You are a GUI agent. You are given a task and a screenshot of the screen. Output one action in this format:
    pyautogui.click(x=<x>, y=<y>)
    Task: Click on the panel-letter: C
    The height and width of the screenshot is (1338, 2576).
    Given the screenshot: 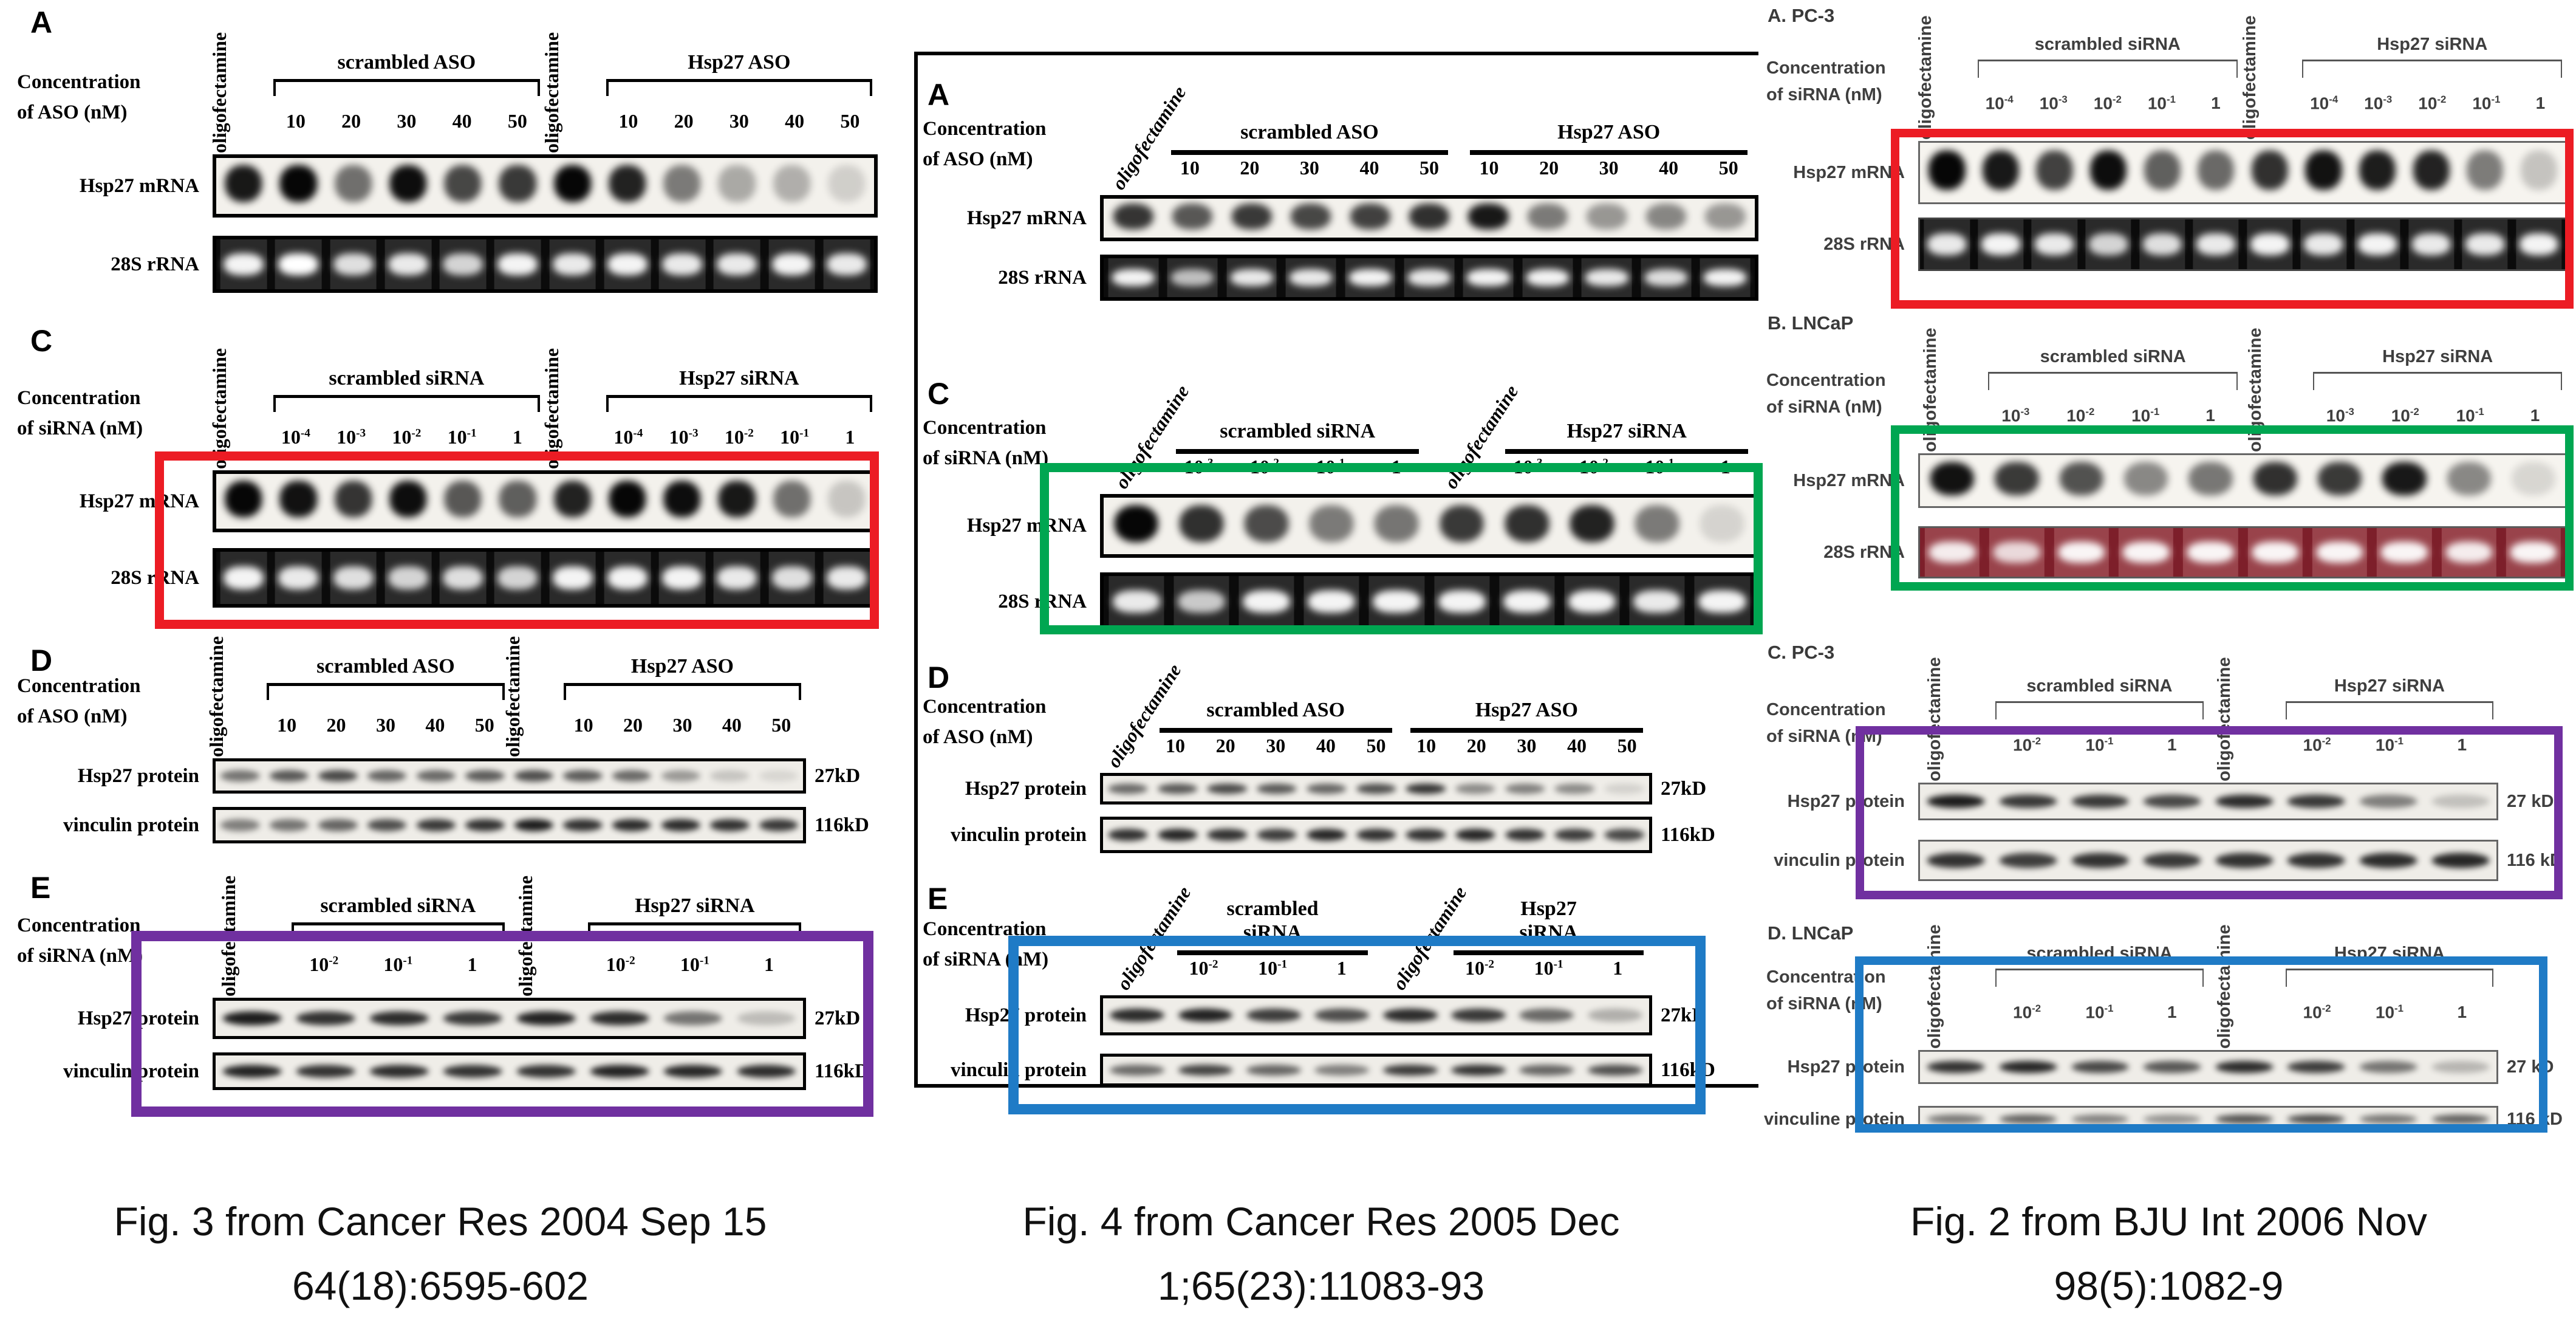 What is the action you would take?
    pyautogui.click(x=939, y=394)
    